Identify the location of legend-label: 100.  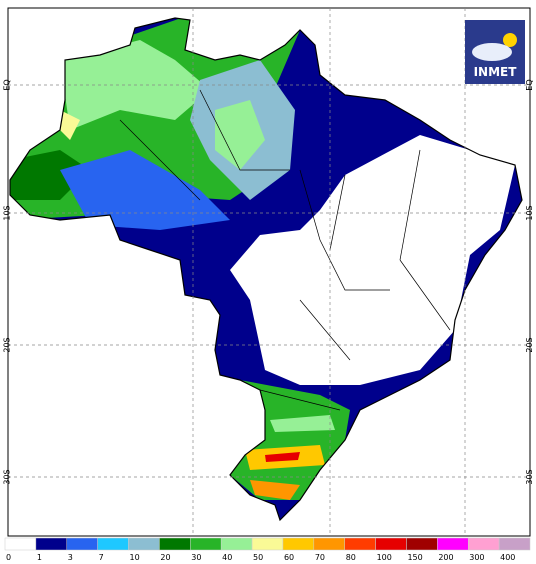
(384, 557).